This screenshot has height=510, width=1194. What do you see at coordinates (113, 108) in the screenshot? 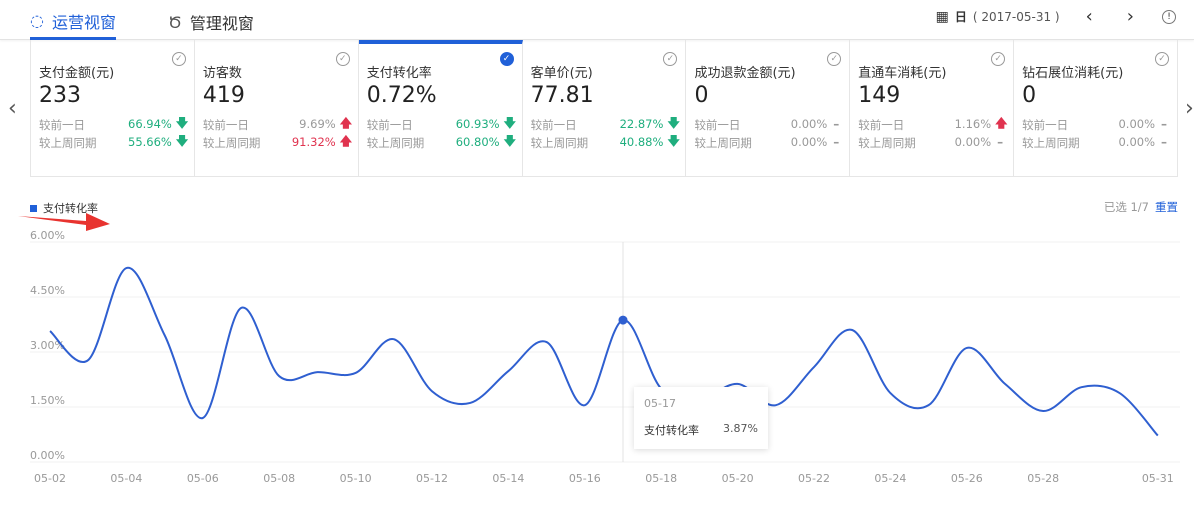
I see `metric-card: ✓ 支付金额(元) 233 较前一日 66.94% 🡇 较上周同期 55.66% 🡇` at bounding box center [113, 108].